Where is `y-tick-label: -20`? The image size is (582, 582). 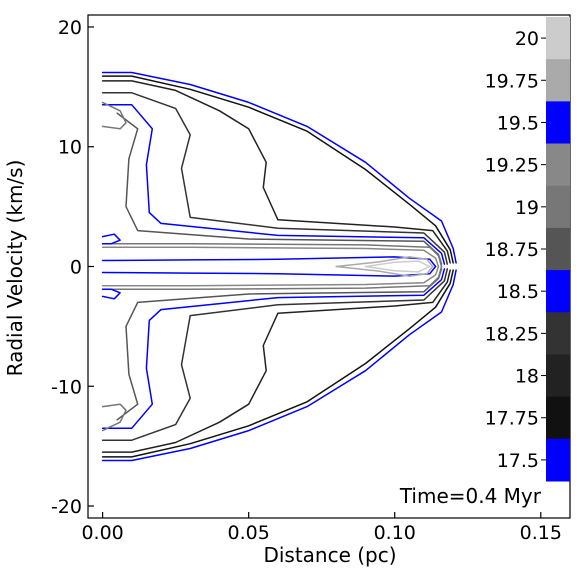 y-tick-label: -20 is located at coordinates (66, 507).